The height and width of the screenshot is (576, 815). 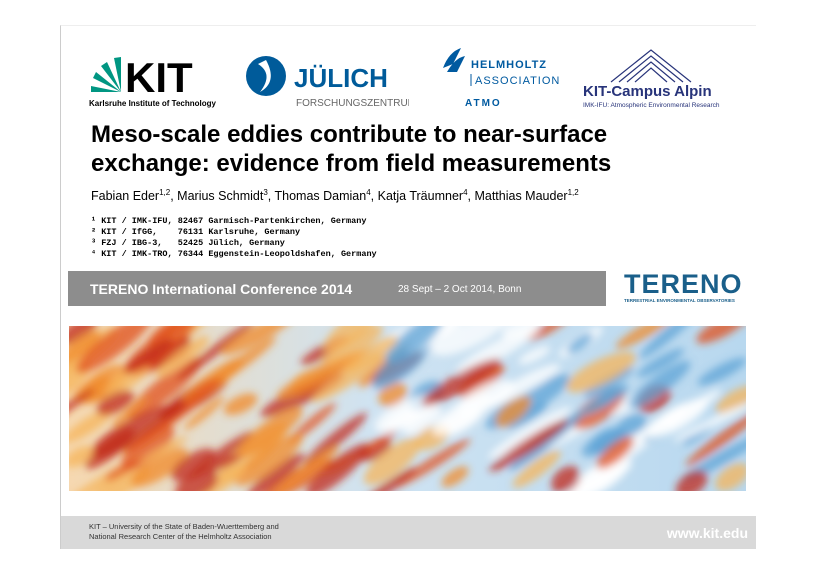 I want to click on tereno-name: TERENO, so click(x=683, y=284).